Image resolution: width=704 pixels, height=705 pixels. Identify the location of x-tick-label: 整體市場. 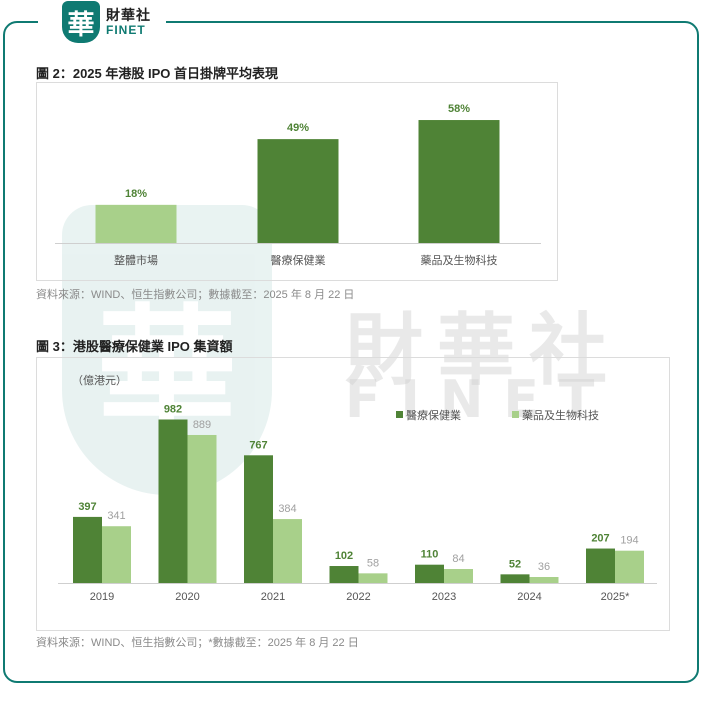
(136, 260).